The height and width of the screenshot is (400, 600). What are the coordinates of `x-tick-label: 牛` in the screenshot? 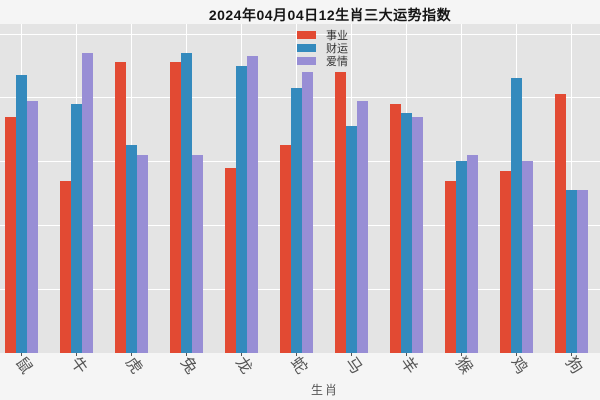 It's located at (78, 366).